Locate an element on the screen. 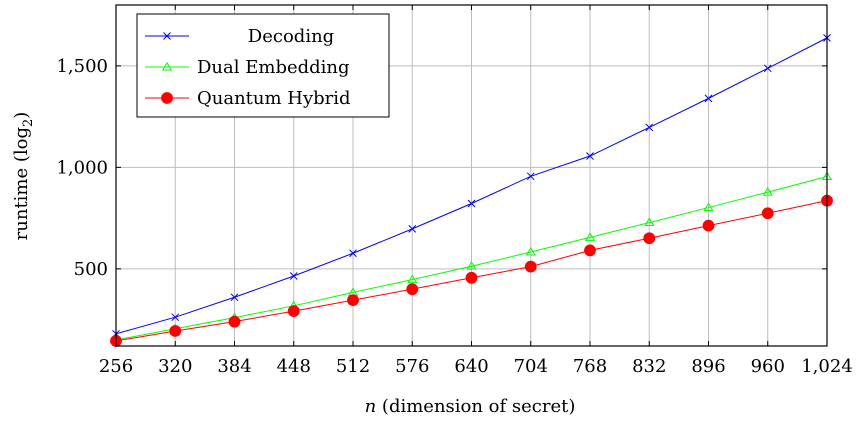 The image size is (856, 422). x-tick-label: 576 is located at coordinates (412, 366).